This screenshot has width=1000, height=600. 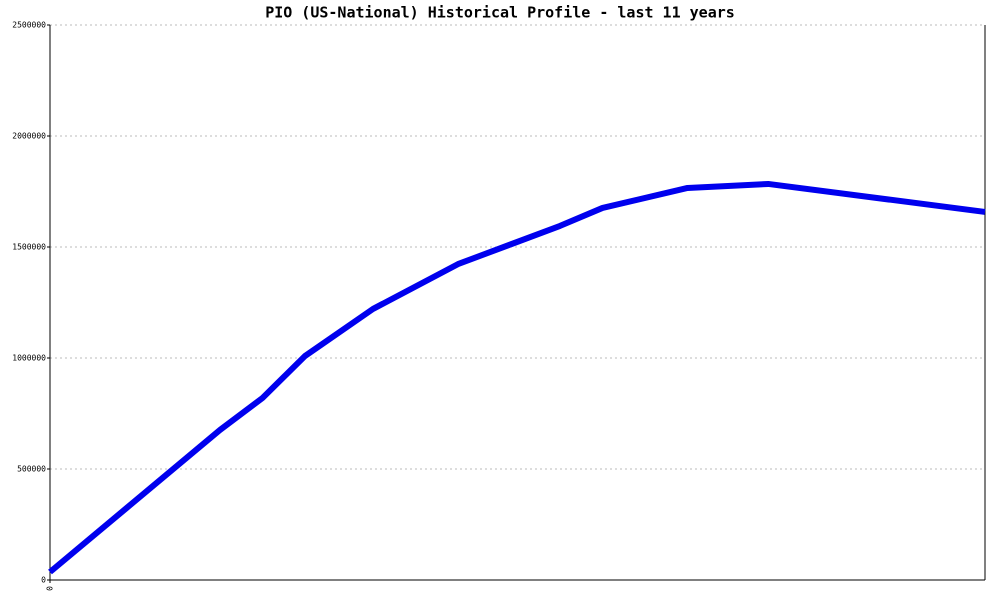 I want to click on x-tick-label: 0, so click(x=50, y=588).